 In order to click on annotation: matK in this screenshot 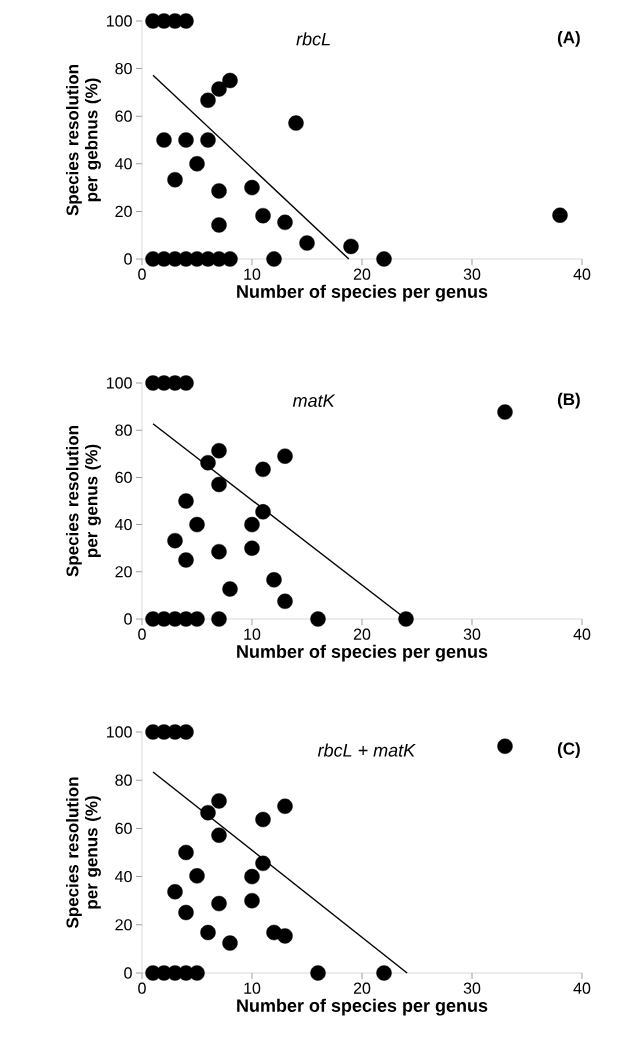, I will do `click(314, 400)`.